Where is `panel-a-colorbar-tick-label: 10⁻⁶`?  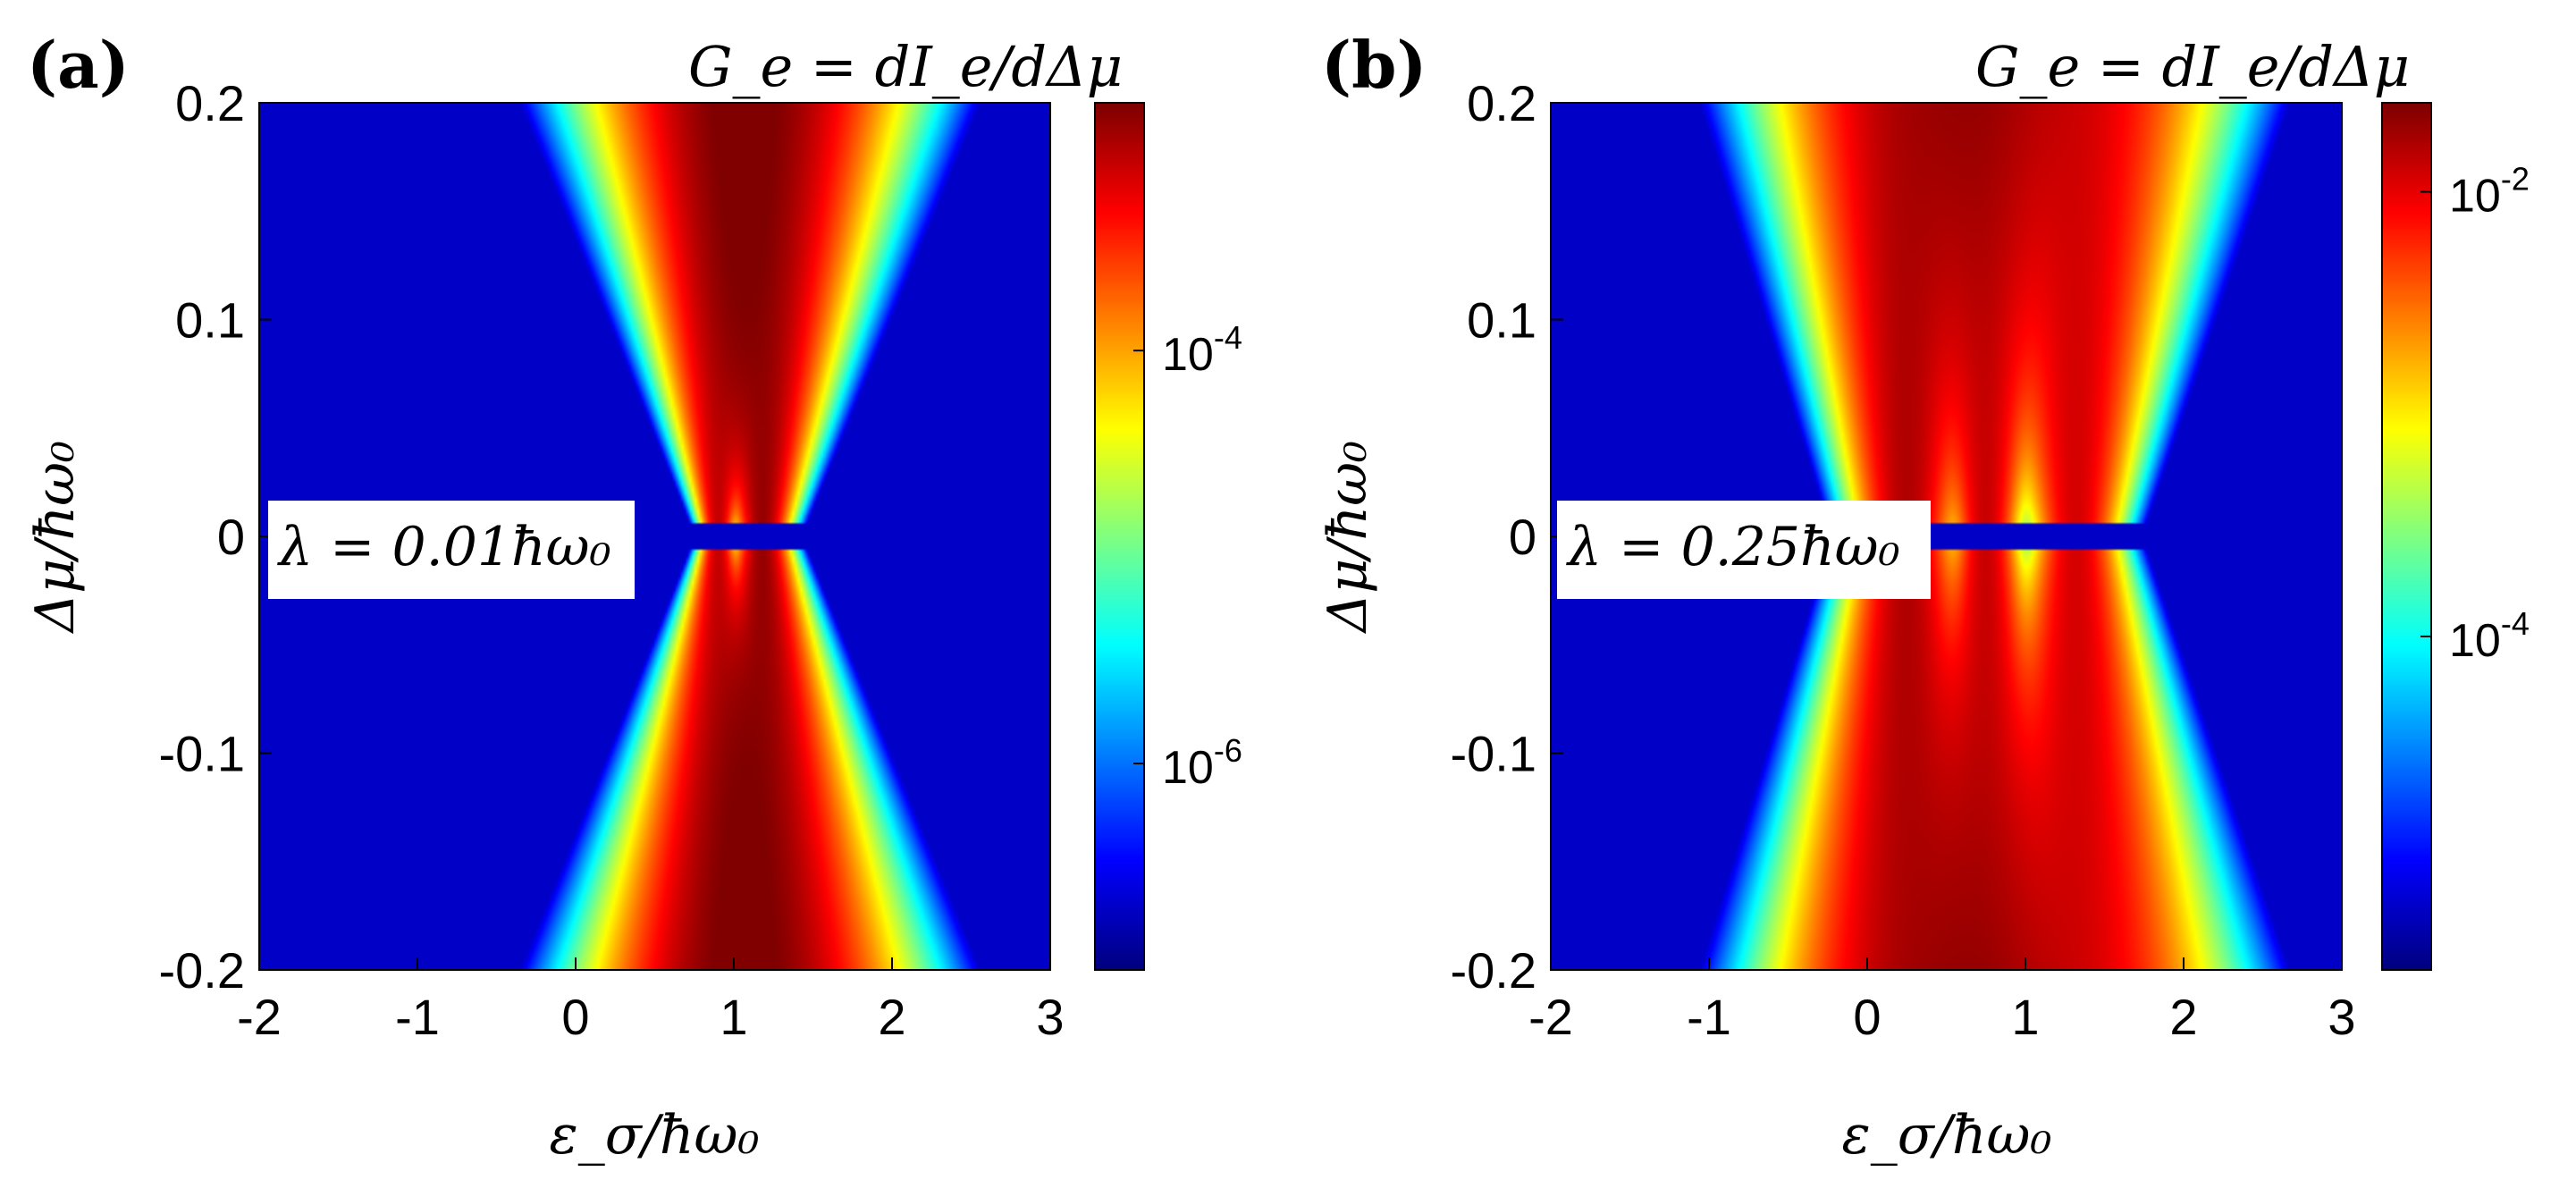
panel-a-colorbar-tick-label: 10⁻⁶ is located at coordinates (1202, 763).